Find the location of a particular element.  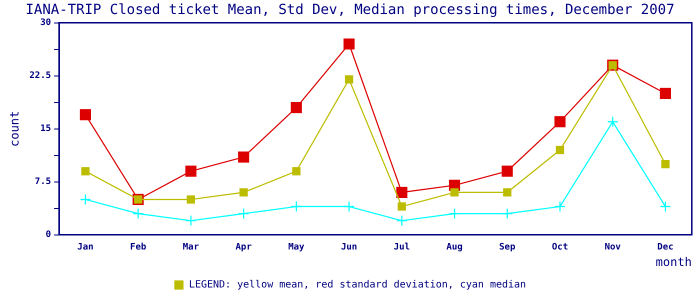

x-tick-label: Dec is located at coordinates (665, 247).